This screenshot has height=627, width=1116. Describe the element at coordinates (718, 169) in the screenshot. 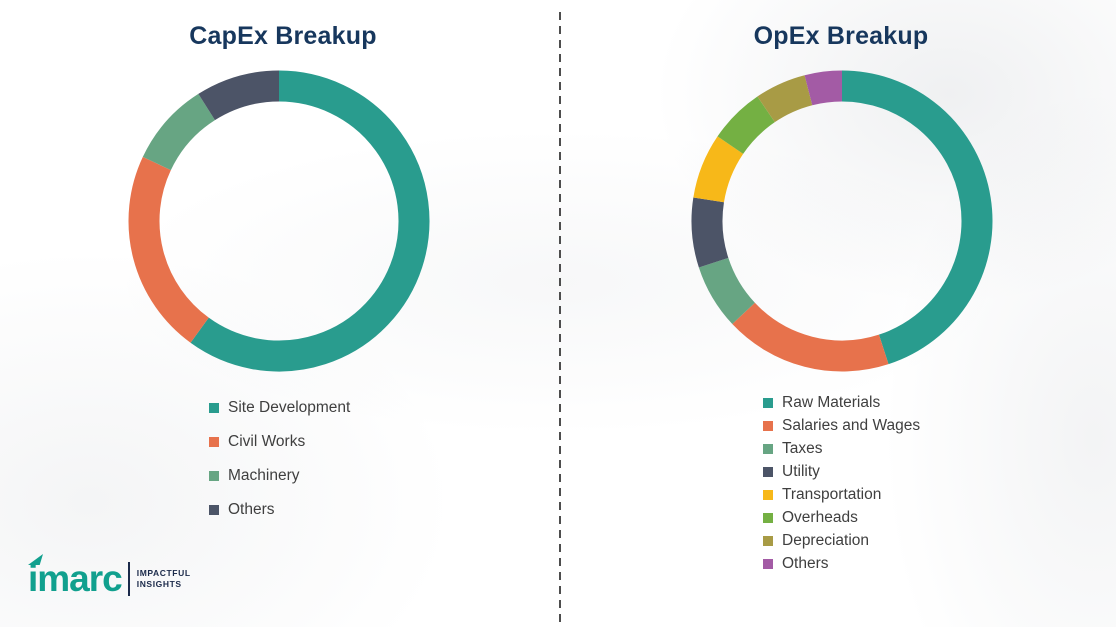

I see `donut-segment-transportation` at that location.